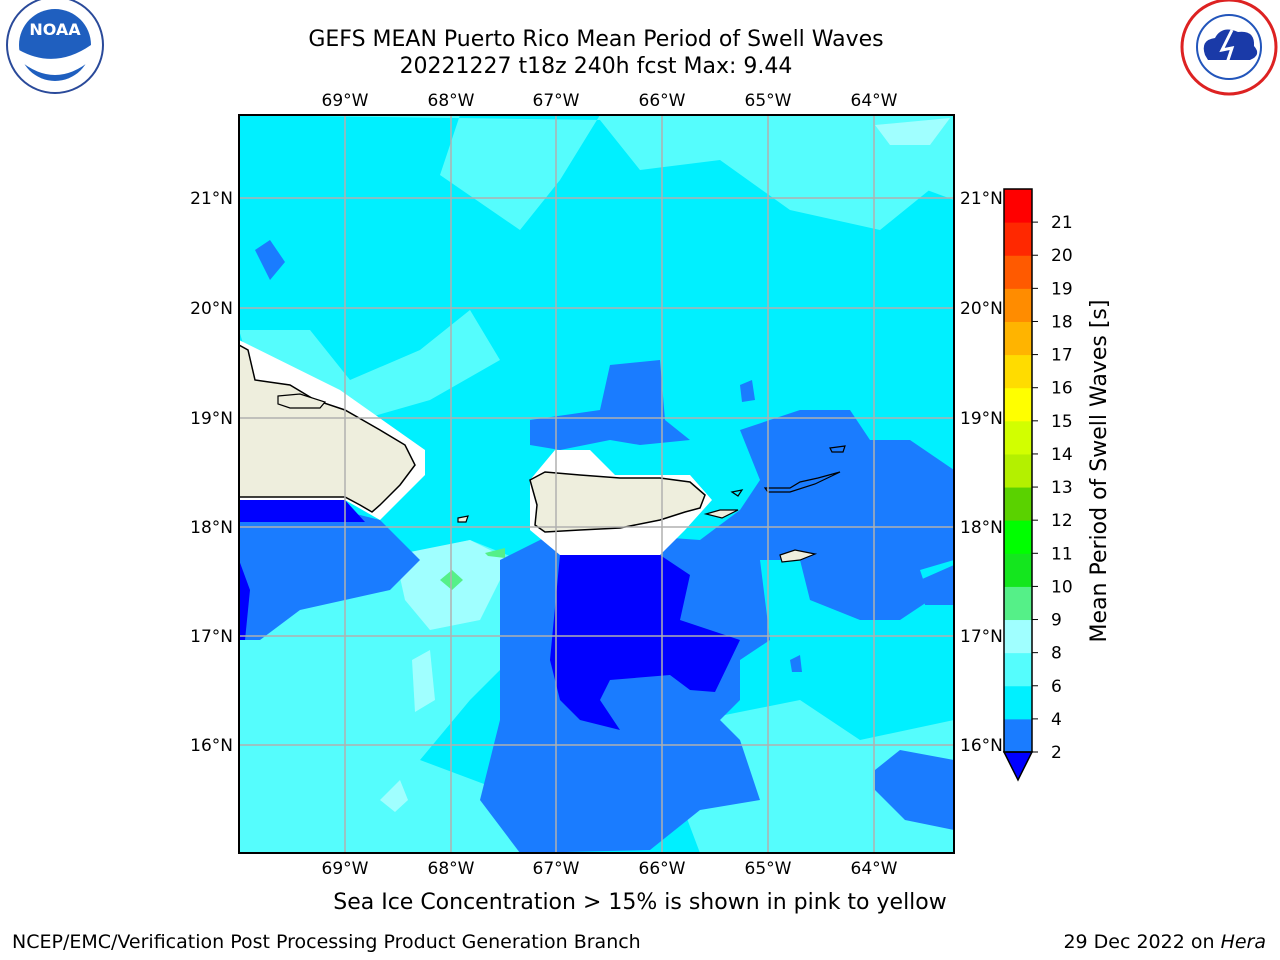 The height and width of the screenshot is (960, 1280). I want to click on colorbar-tick-label: 19, so click(1062, 289).